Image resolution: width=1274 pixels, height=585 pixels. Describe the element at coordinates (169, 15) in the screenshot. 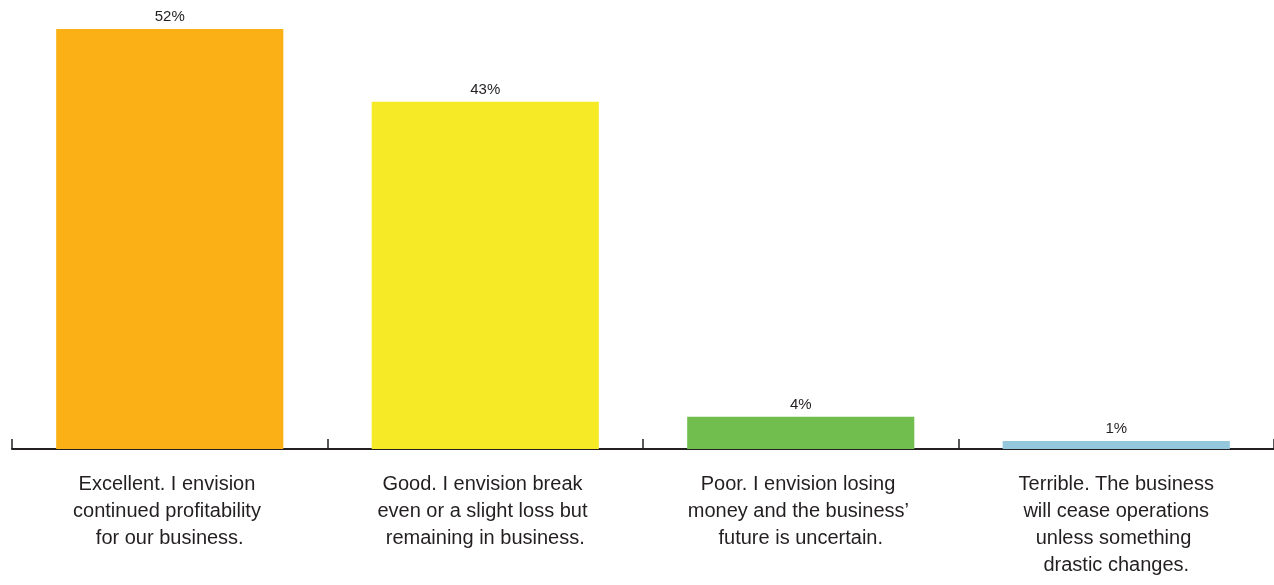

I see `data-label: 52%` at that location.